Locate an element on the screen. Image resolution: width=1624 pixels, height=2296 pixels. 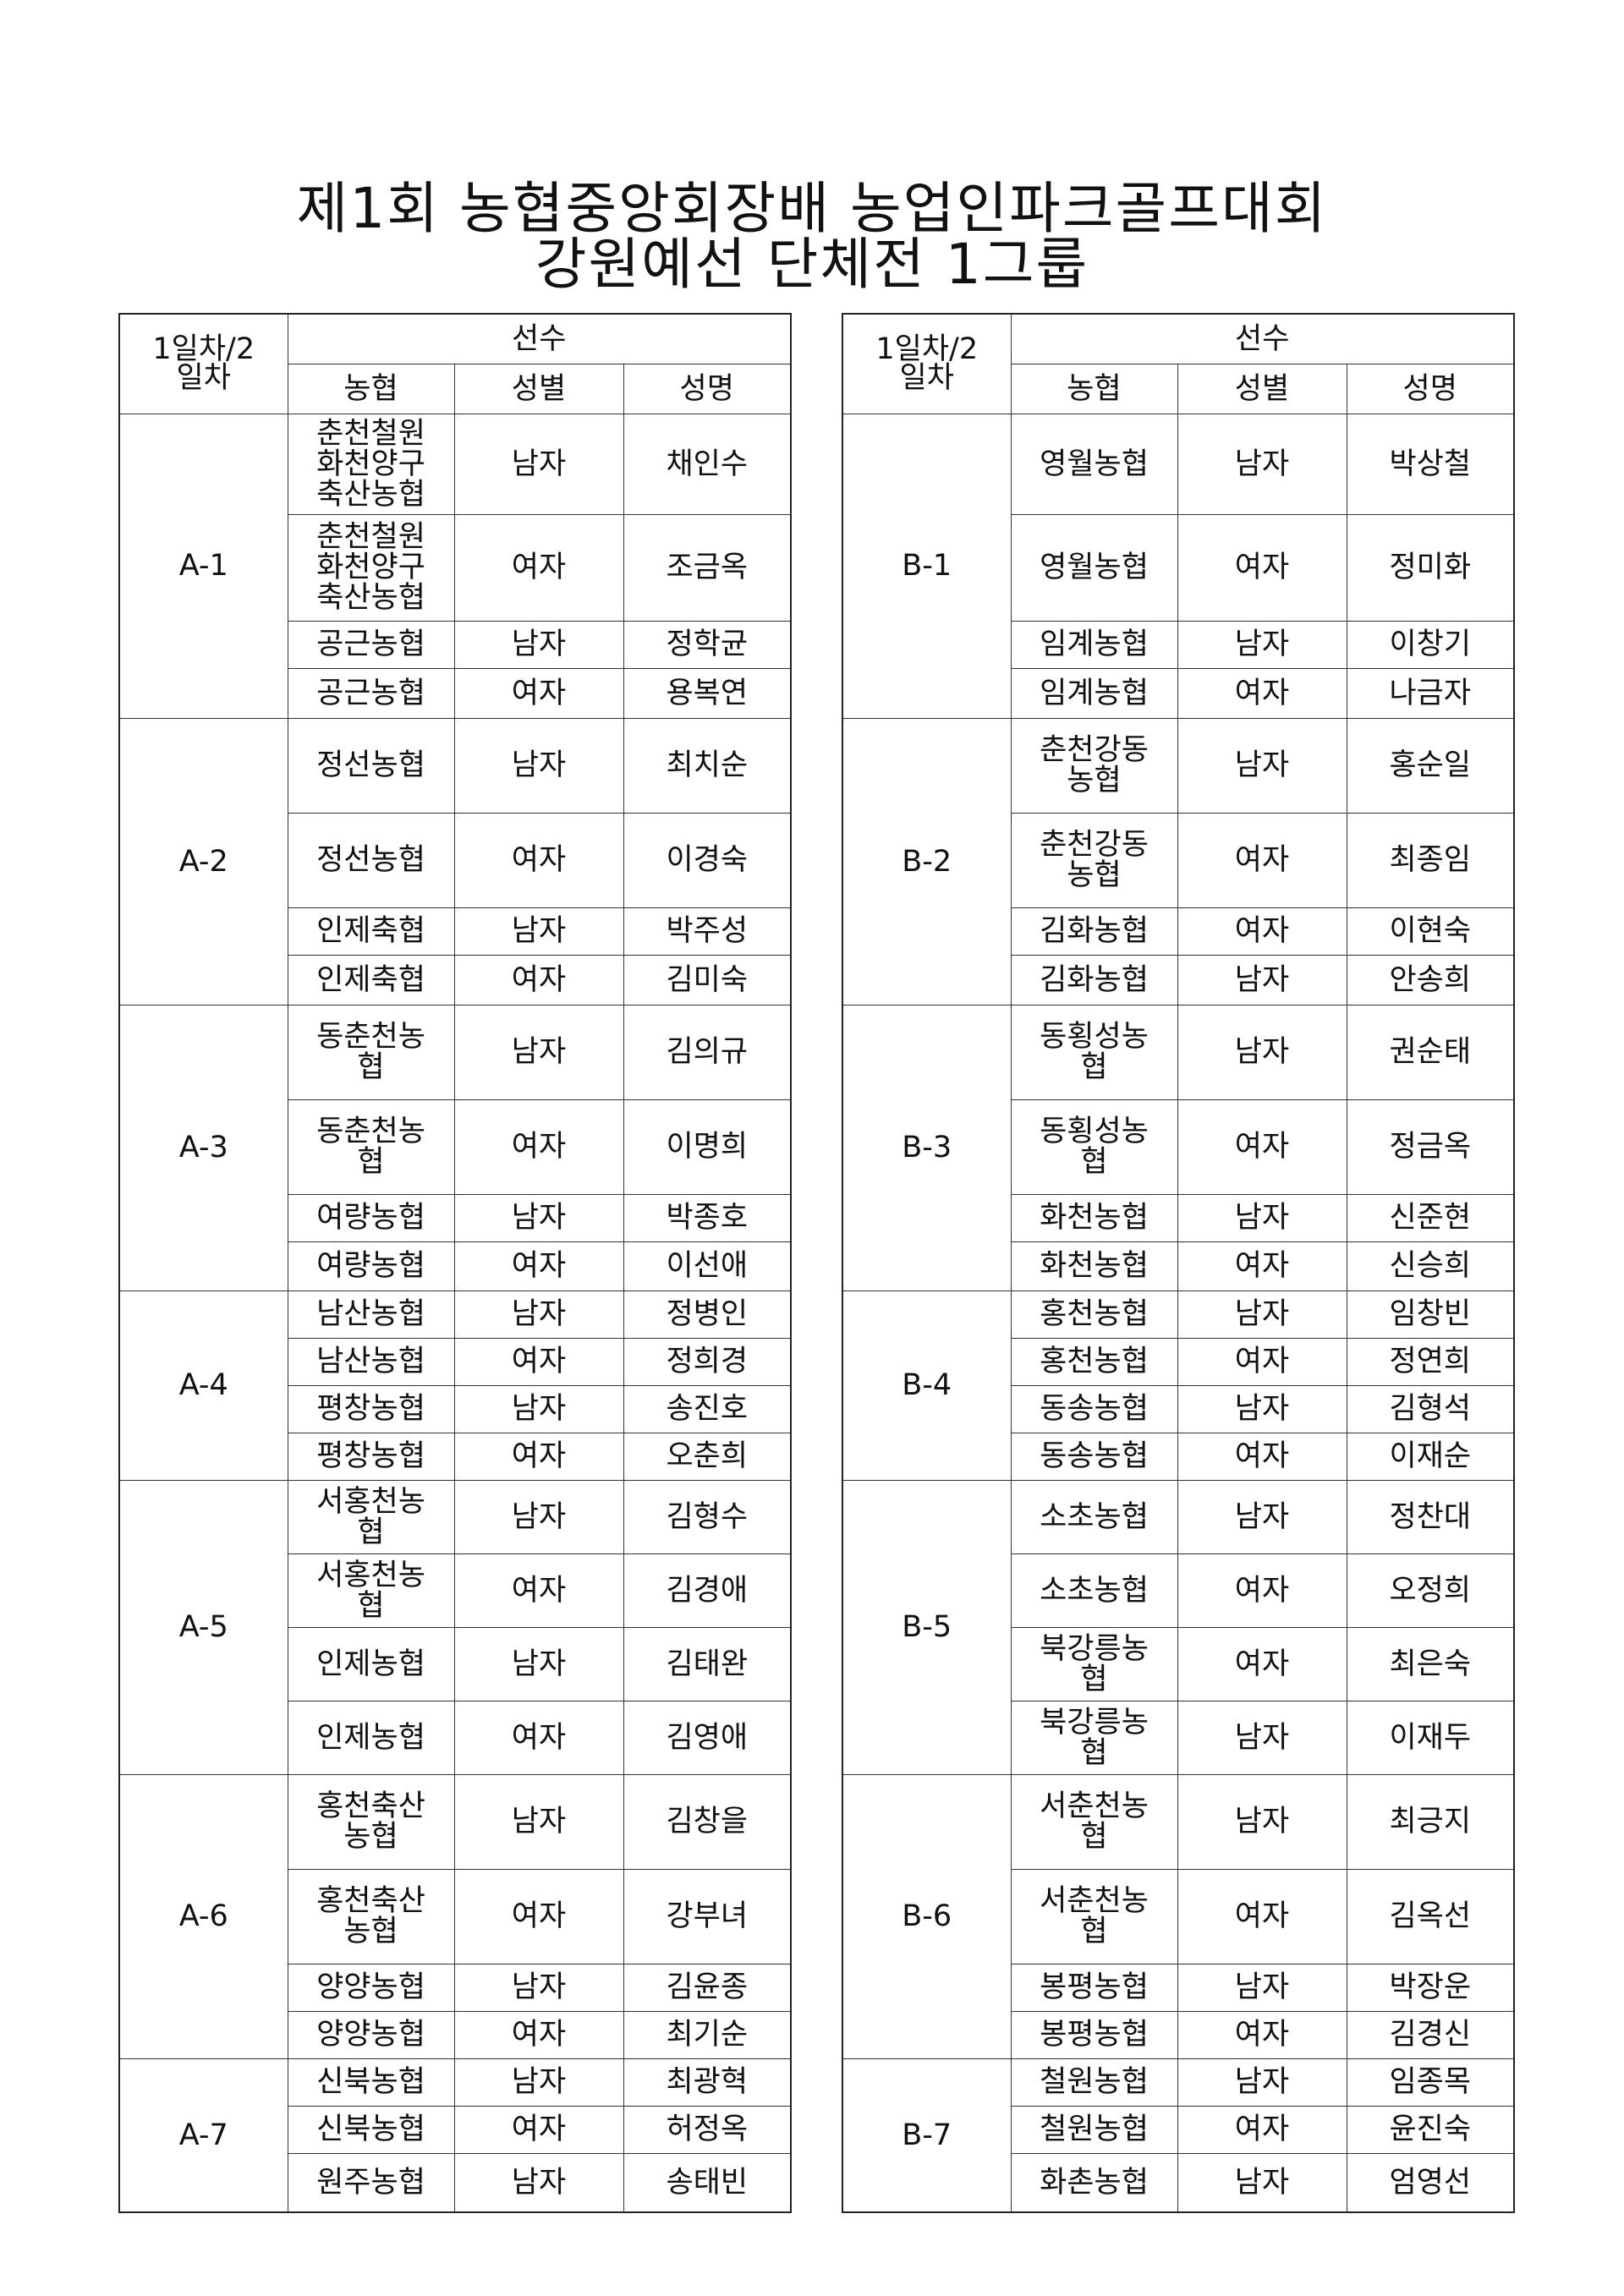
group-label: A-1 is located at coordinates (203, 566).